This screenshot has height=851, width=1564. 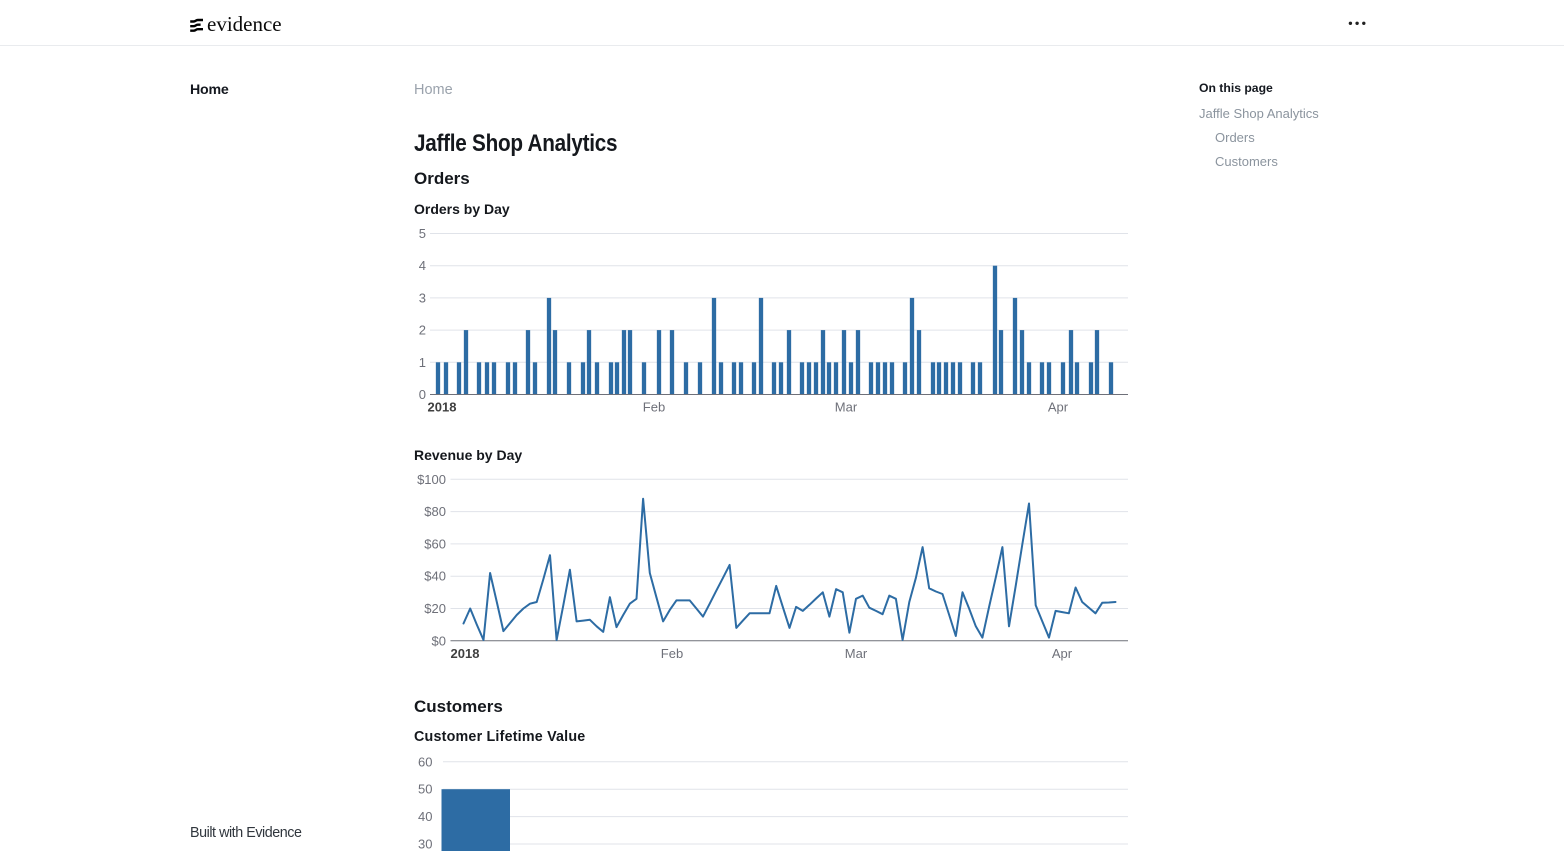 What do you see at coordinates (431, 479) in the screenshot?
I see `svg-text: $100` at bounding box center [431, 479].